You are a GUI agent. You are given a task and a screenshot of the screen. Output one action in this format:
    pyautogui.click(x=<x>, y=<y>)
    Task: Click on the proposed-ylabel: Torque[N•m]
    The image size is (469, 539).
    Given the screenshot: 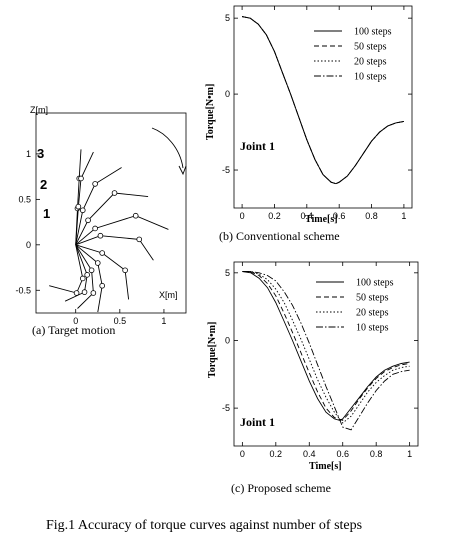 What is the action you would take?
    pyautogui.click(x=212, y=350)
    